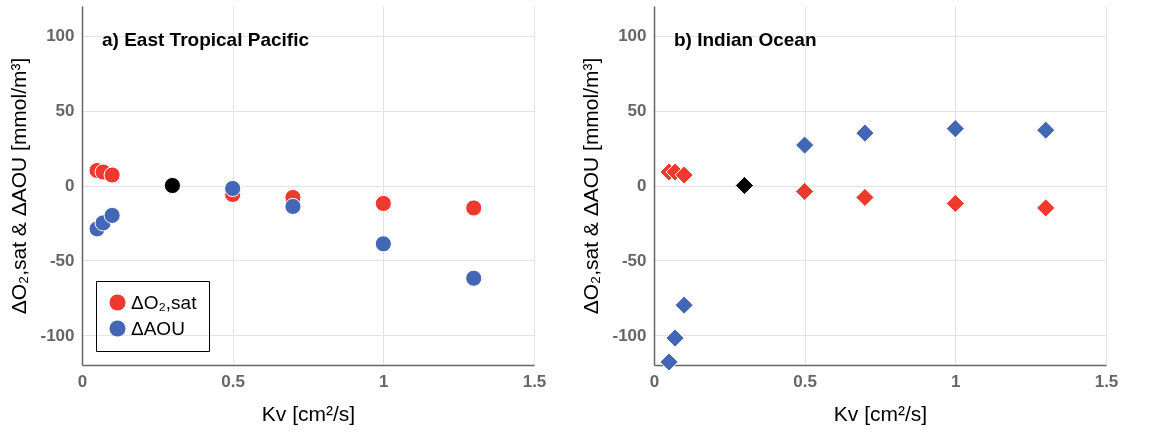  I want to click on legend-label: ΔO₂,sat, so click(164, 302).